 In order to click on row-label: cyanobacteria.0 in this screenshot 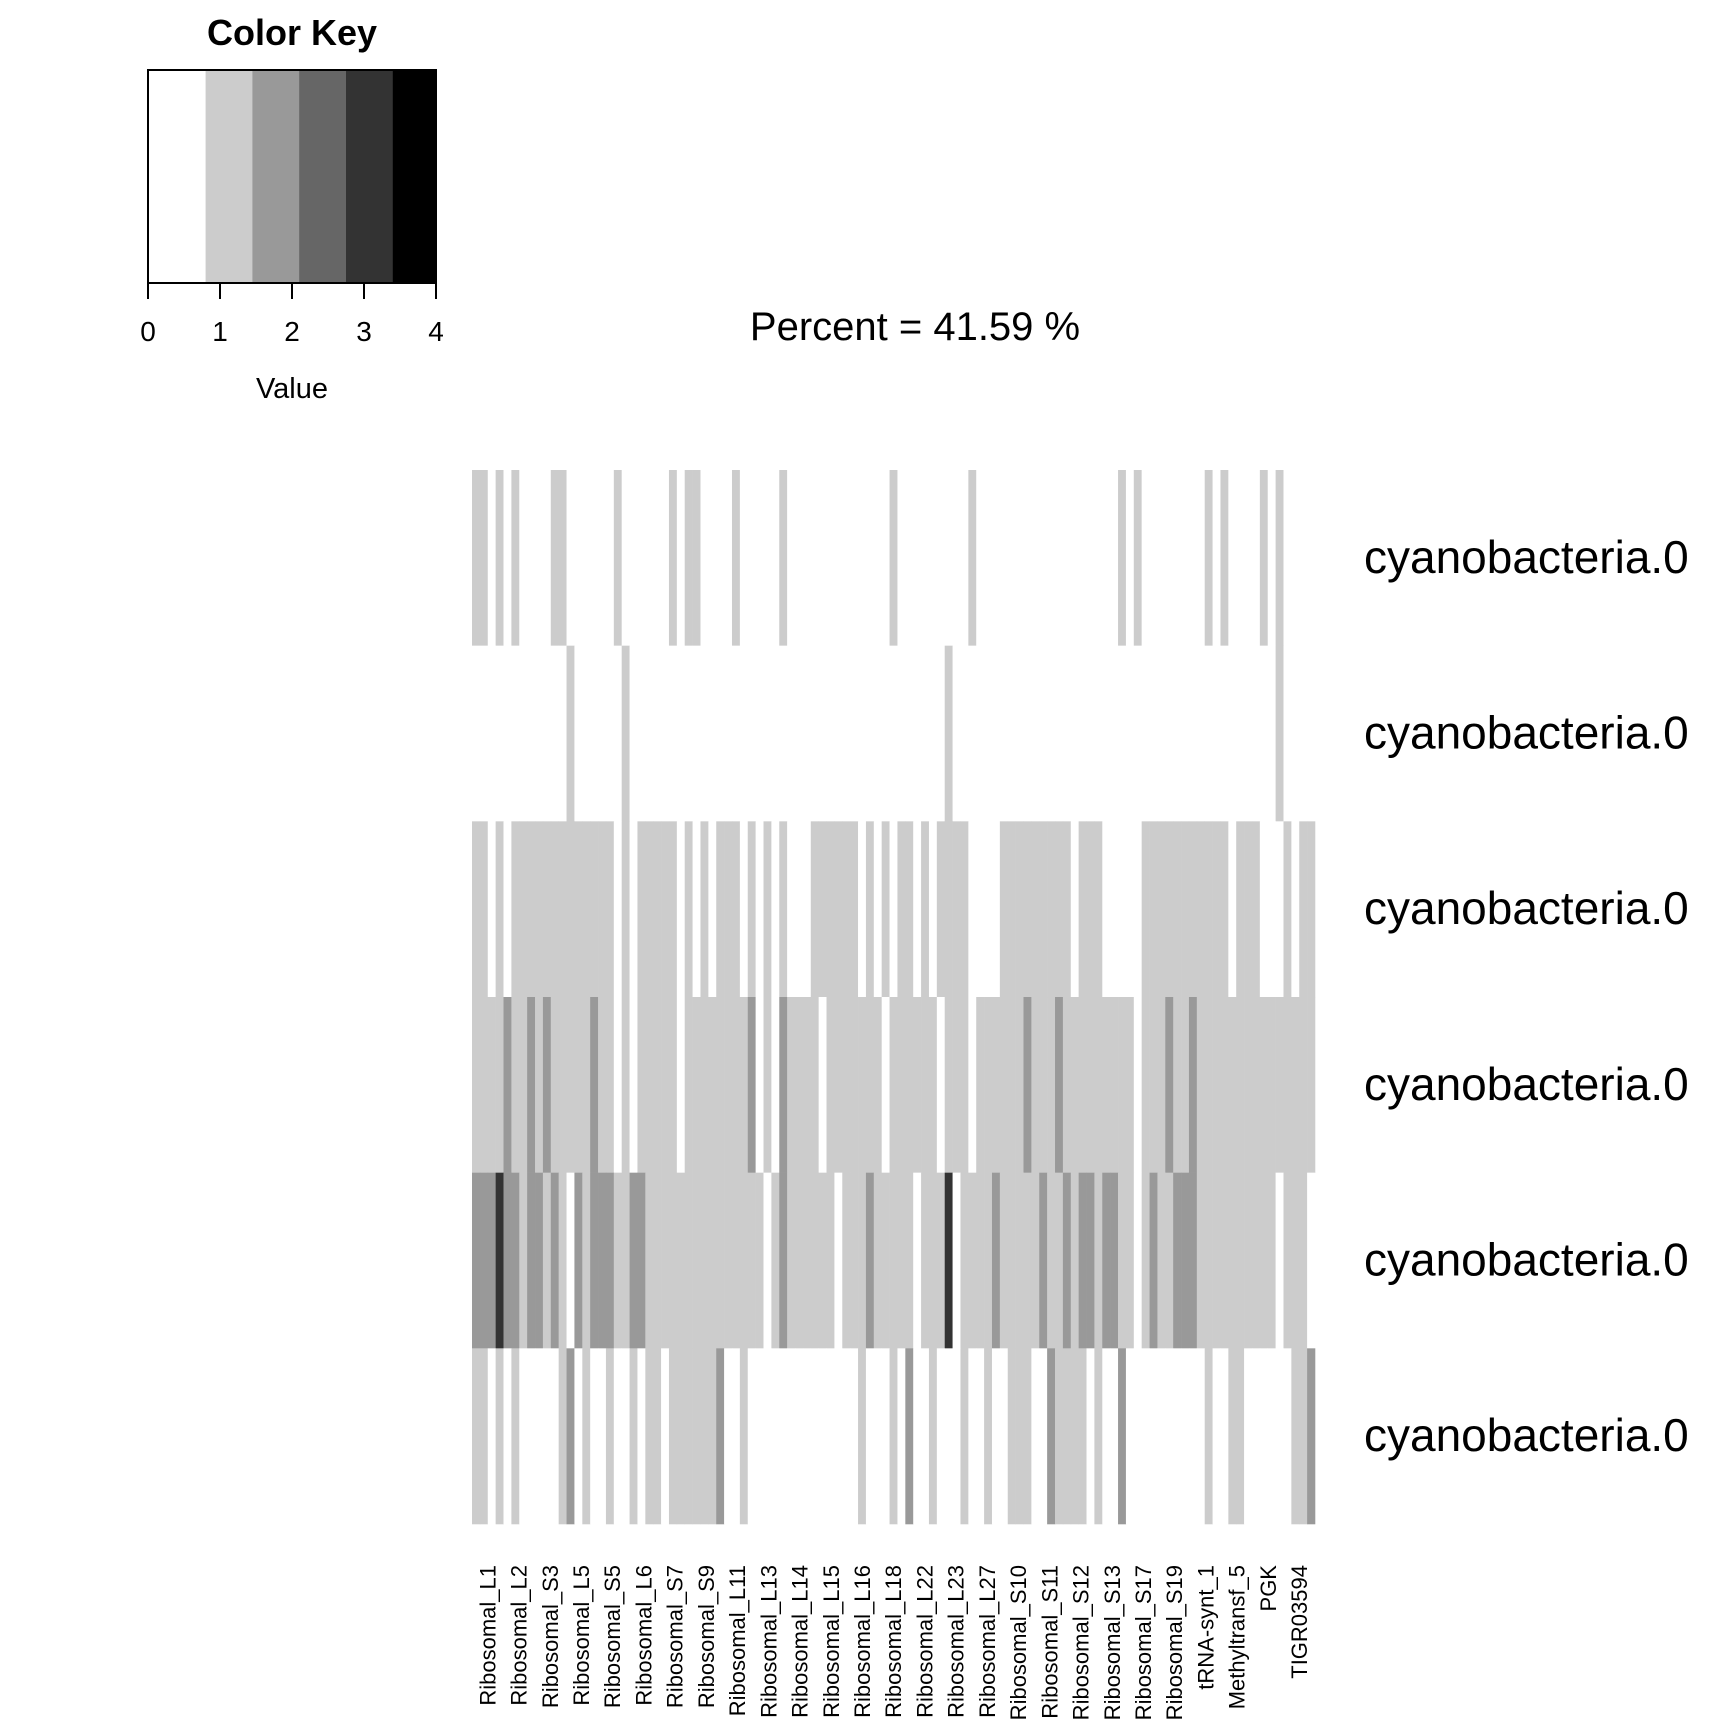, I will do `click(1526, 1260)`.